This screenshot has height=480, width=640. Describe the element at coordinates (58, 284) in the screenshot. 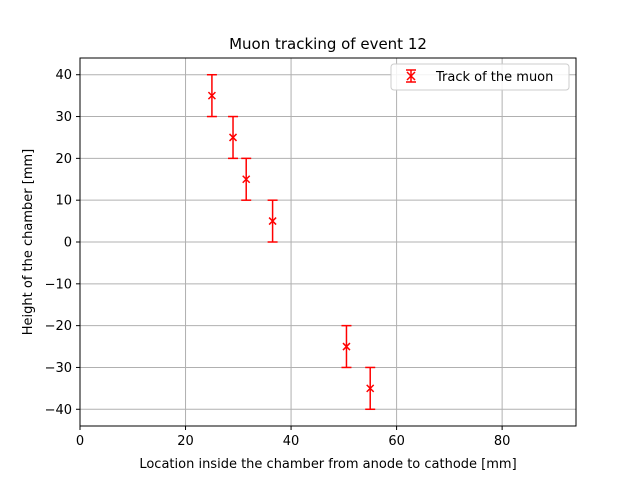

I see `y-tick-label: −10` at that location.